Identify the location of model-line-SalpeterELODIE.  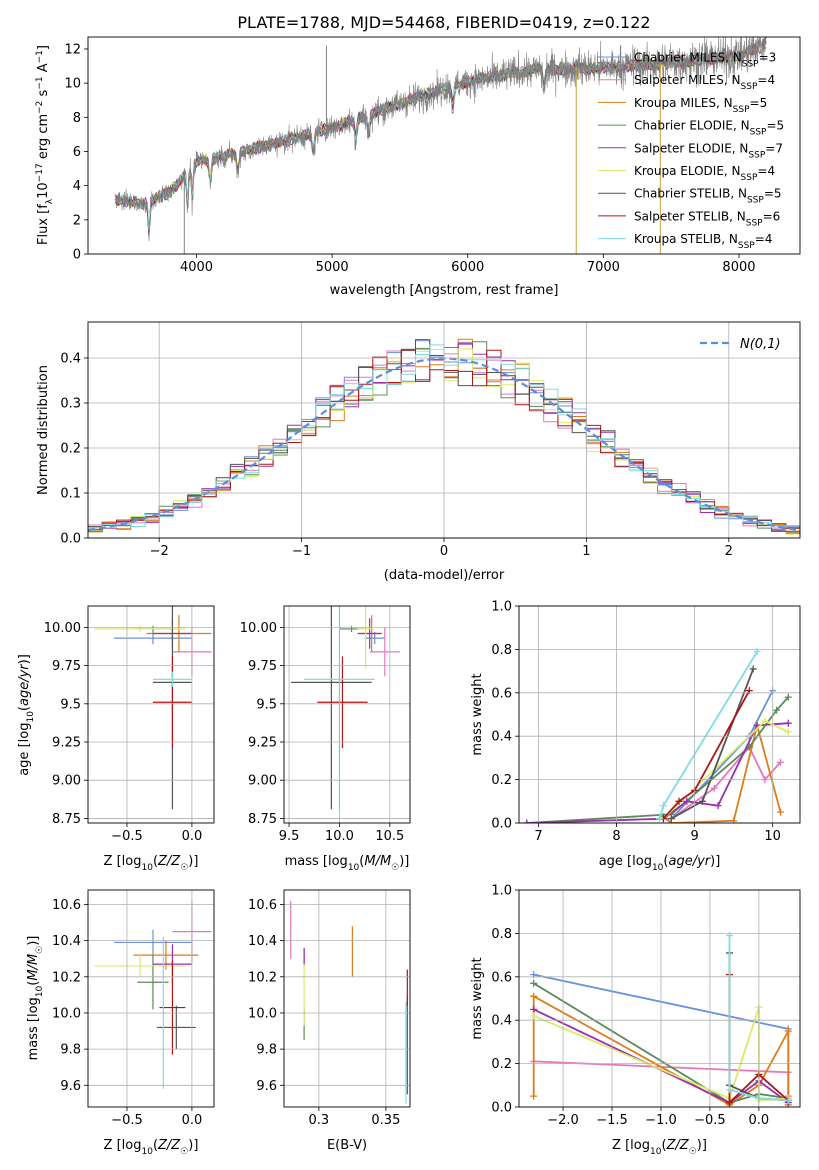
(440, 137).